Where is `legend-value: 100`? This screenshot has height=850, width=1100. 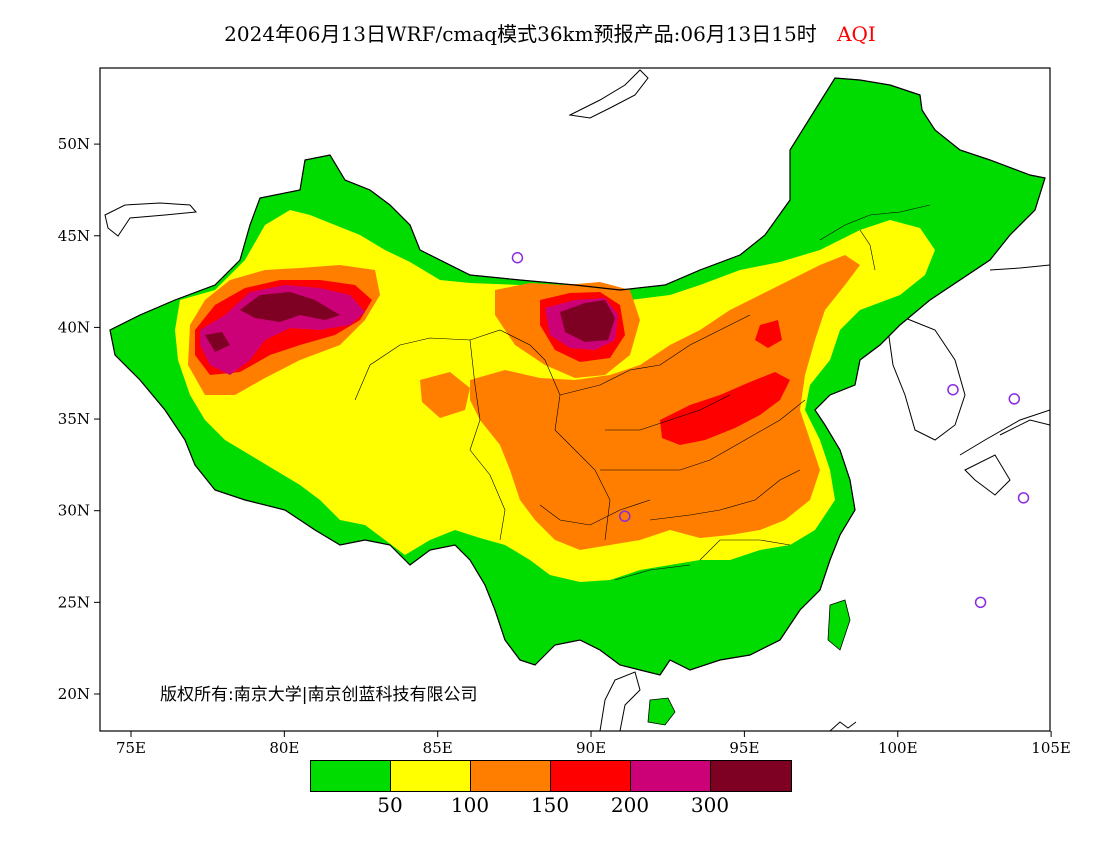
legend-value: 100 is located at coordinates (470, 805).